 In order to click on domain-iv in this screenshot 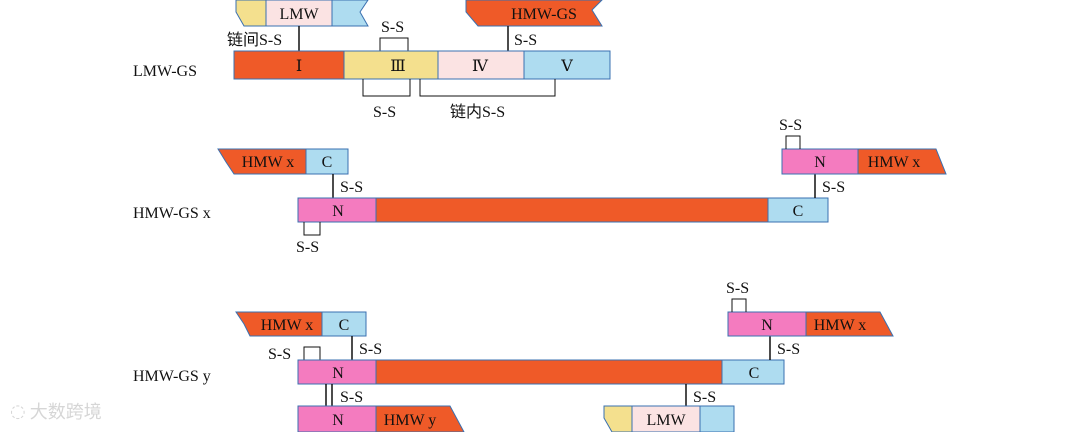, I will do `click(481, 65)`.